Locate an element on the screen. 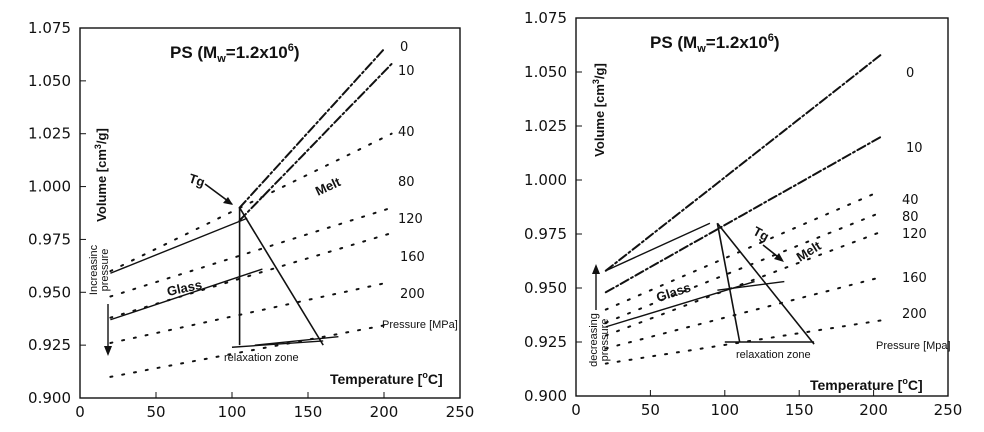 Image resolution: width=984 pixels, height=432 pixels. pressure-unit-label: Pressure [Mpa] is located at coordinates (913, 346).